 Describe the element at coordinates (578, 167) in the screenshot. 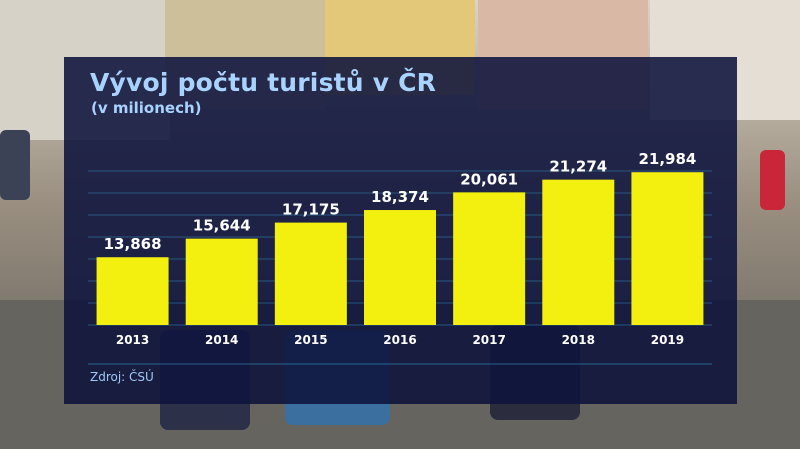

I see `value-label-2018: 21,274` at that location.